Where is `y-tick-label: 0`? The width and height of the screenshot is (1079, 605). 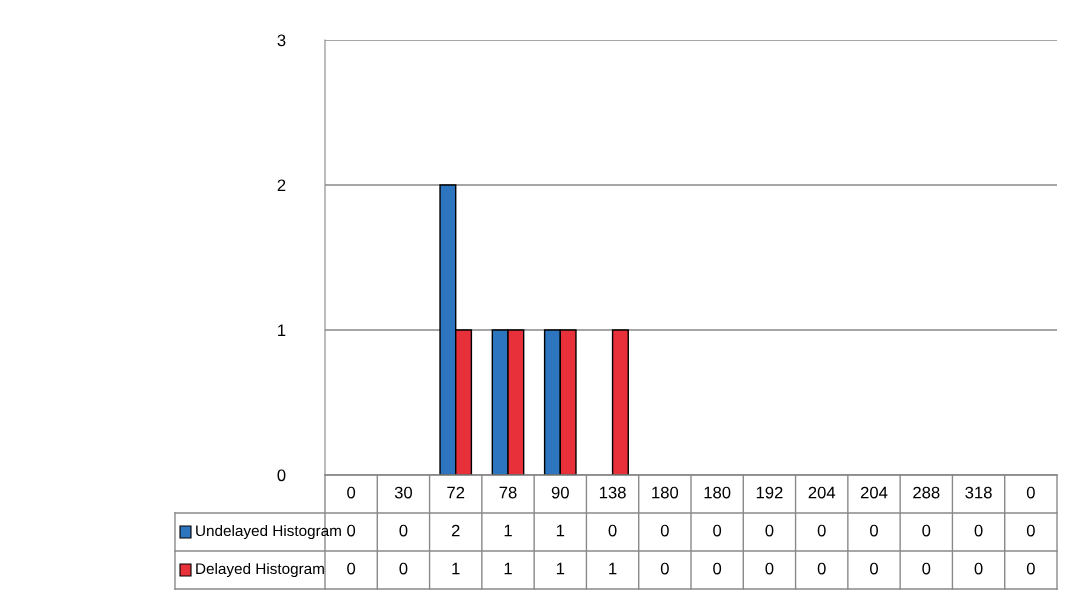 y-tick-label: 0 is located at coordinates (281, 475).